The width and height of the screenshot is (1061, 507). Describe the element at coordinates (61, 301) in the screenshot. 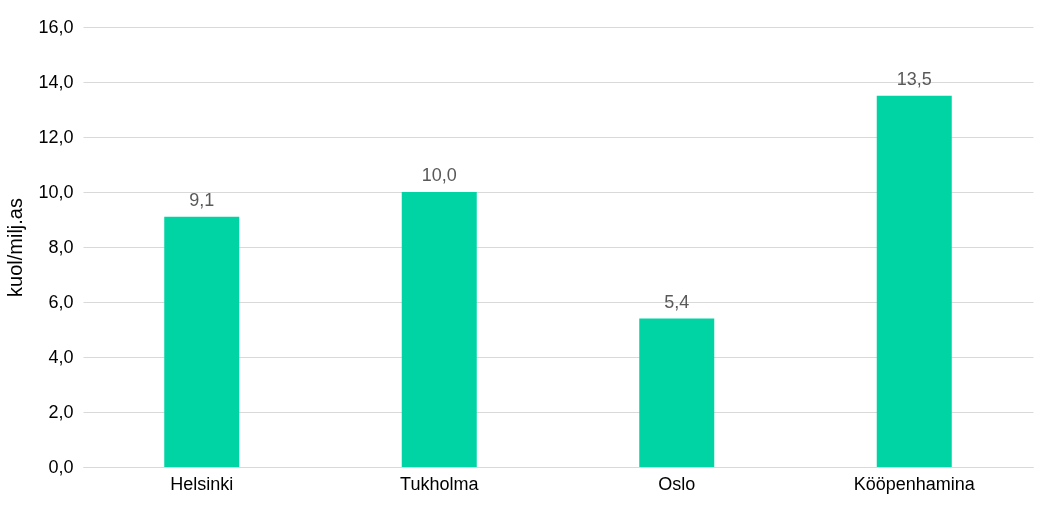

I see `y-tick-label: 6,0` at that location.